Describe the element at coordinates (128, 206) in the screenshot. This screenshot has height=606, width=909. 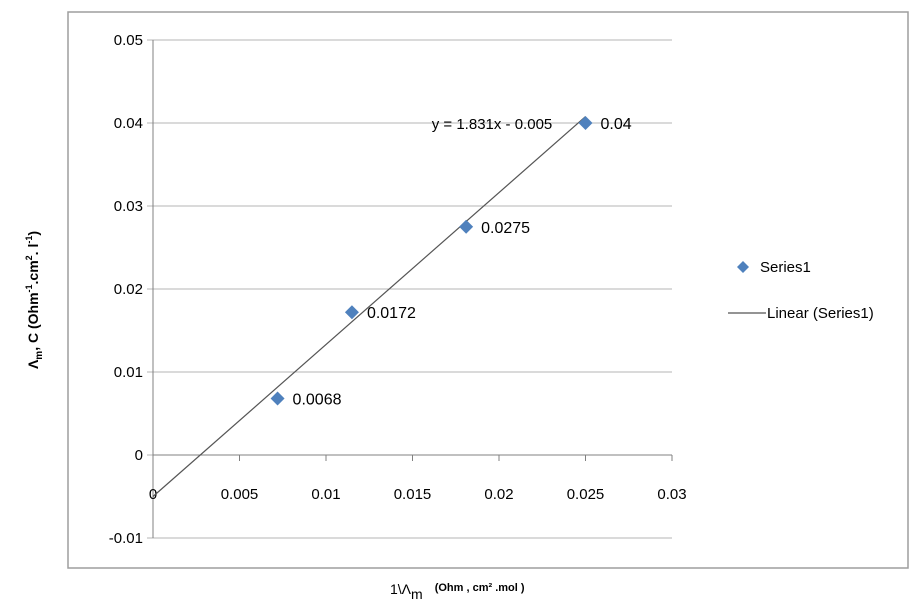
I see `y-tick-label: 0.03` at that location.